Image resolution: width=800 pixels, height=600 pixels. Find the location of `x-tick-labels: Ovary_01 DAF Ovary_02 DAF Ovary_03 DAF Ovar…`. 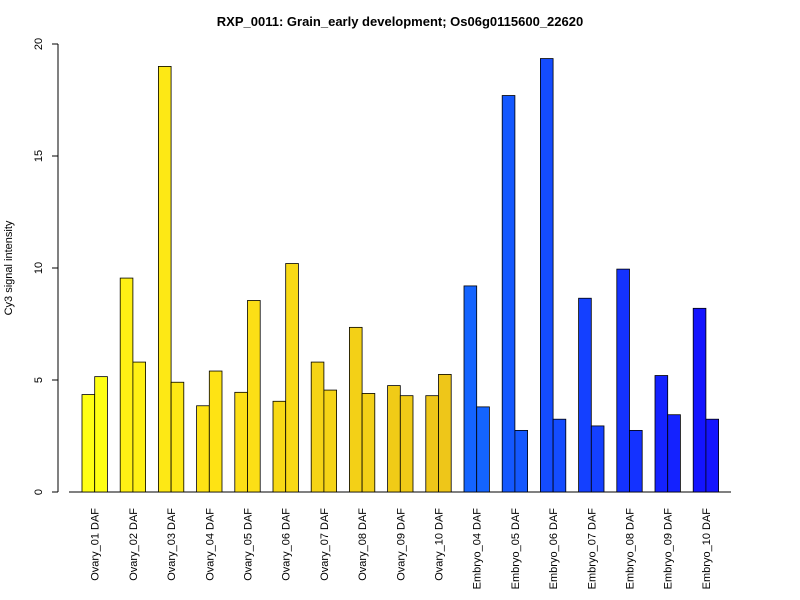

x-tick-labels: Ovary_01 DAF Ovary_02 DAF Ovary_03 DAF Ovar… is located at coordinates (401, 549).